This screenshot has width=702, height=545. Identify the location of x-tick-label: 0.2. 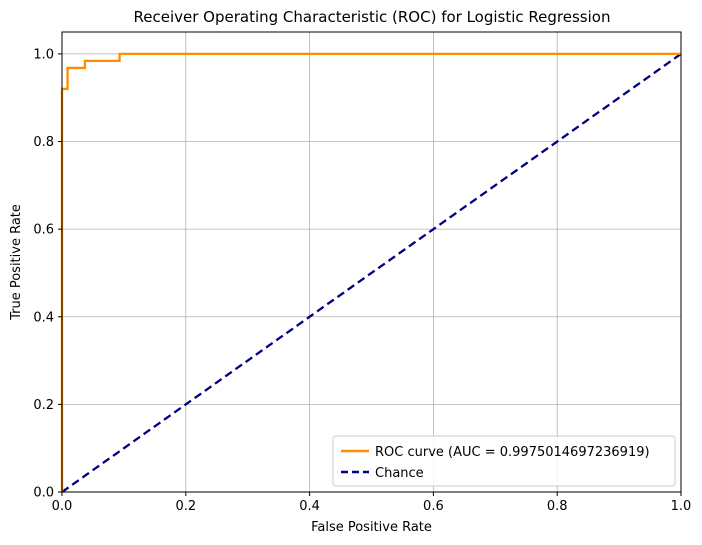
(185, 506).